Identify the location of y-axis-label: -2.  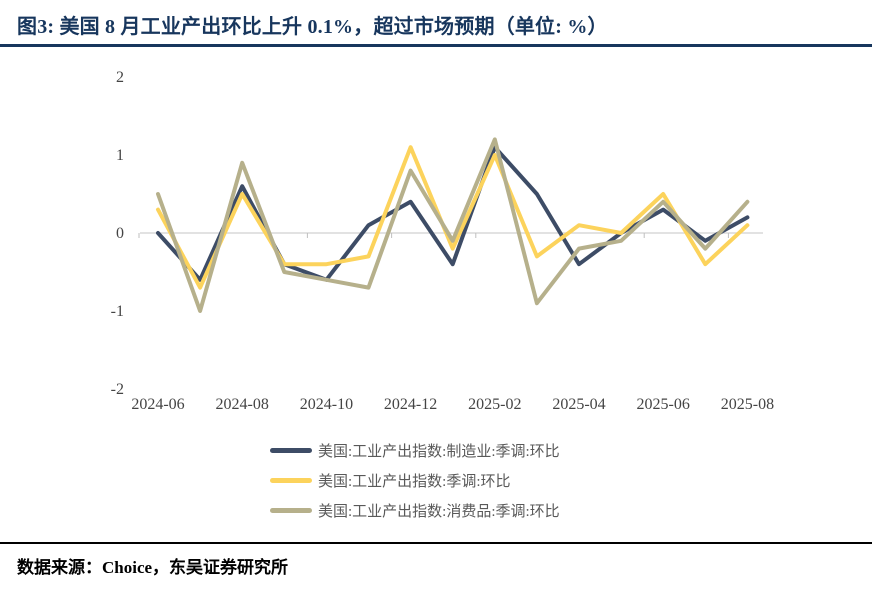
(117, 389).